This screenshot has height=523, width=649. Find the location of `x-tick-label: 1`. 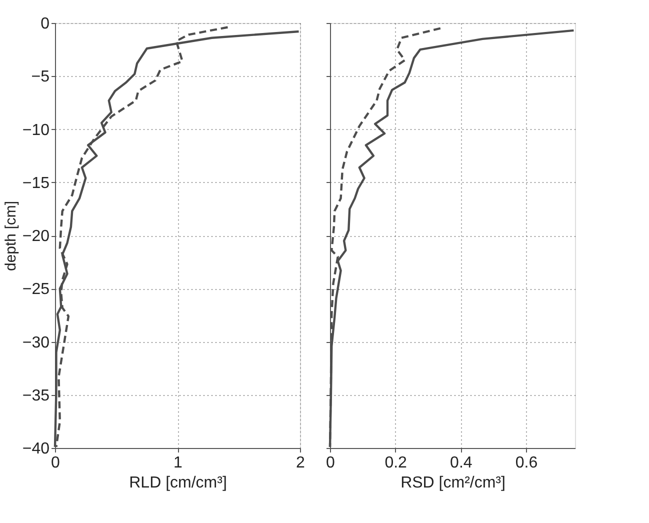

x-tick-label: 1 is located at coordinates (178, 463).